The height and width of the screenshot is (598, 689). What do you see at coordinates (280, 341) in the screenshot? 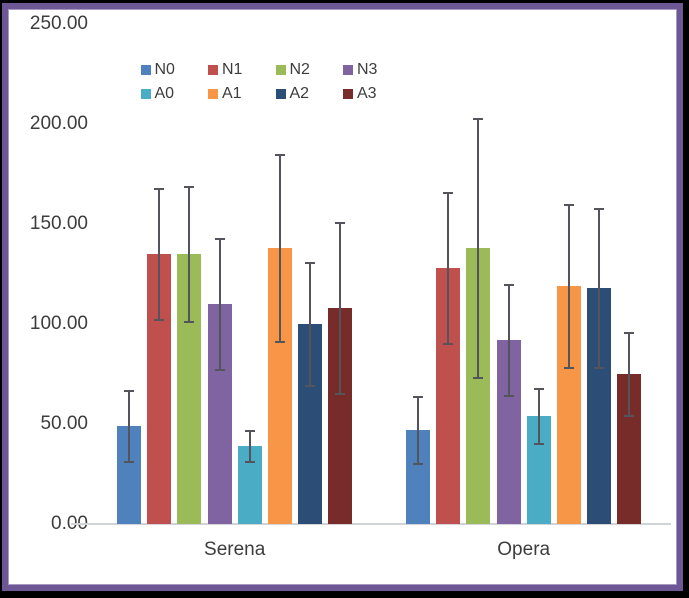
I see `error-bar-cap-low-serena-a1` at bounding box center [280, 341].